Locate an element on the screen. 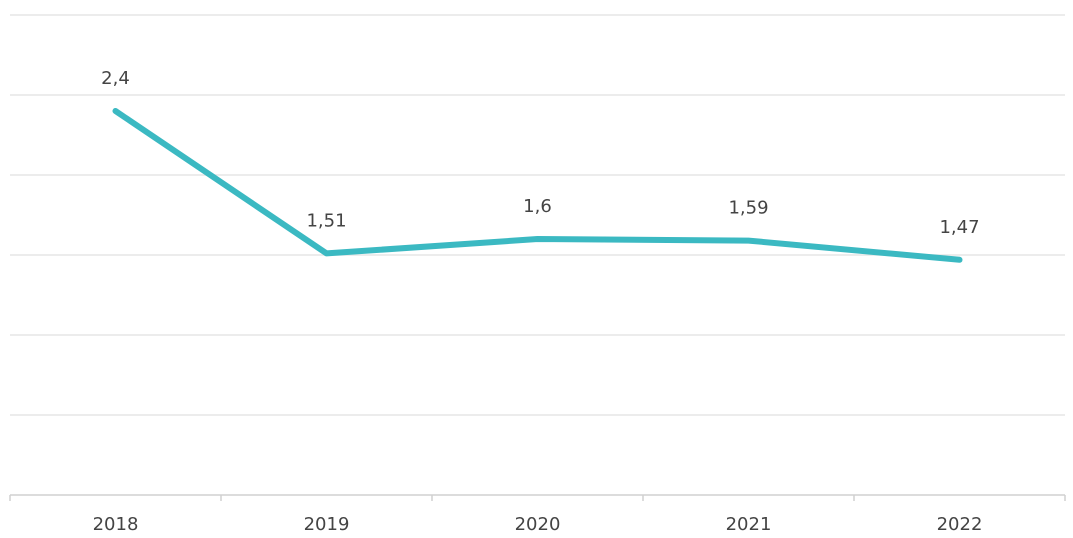 The width and height of the screenshot is (1073, 538). data-label: 1,51 is located at coordinates (326, 220).